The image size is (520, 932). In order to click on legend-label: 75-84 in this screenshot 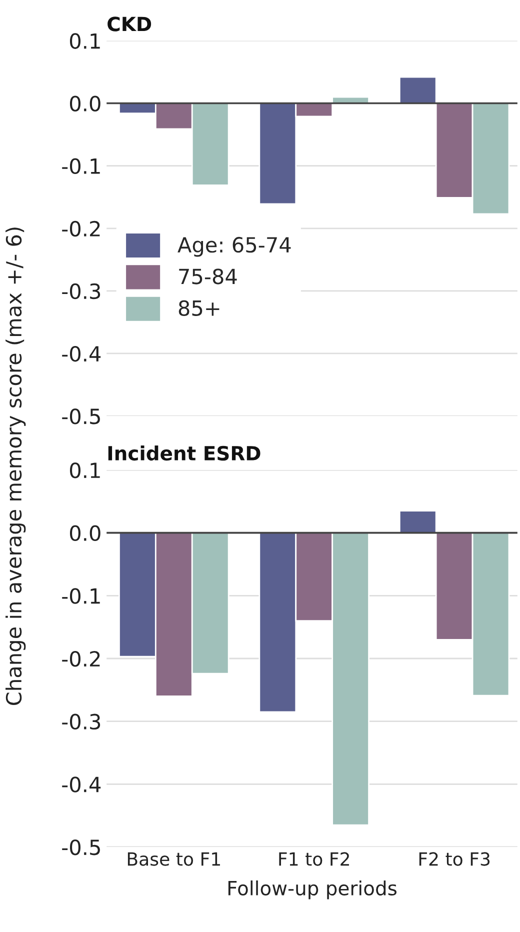, I will do `click(208, 276)`.